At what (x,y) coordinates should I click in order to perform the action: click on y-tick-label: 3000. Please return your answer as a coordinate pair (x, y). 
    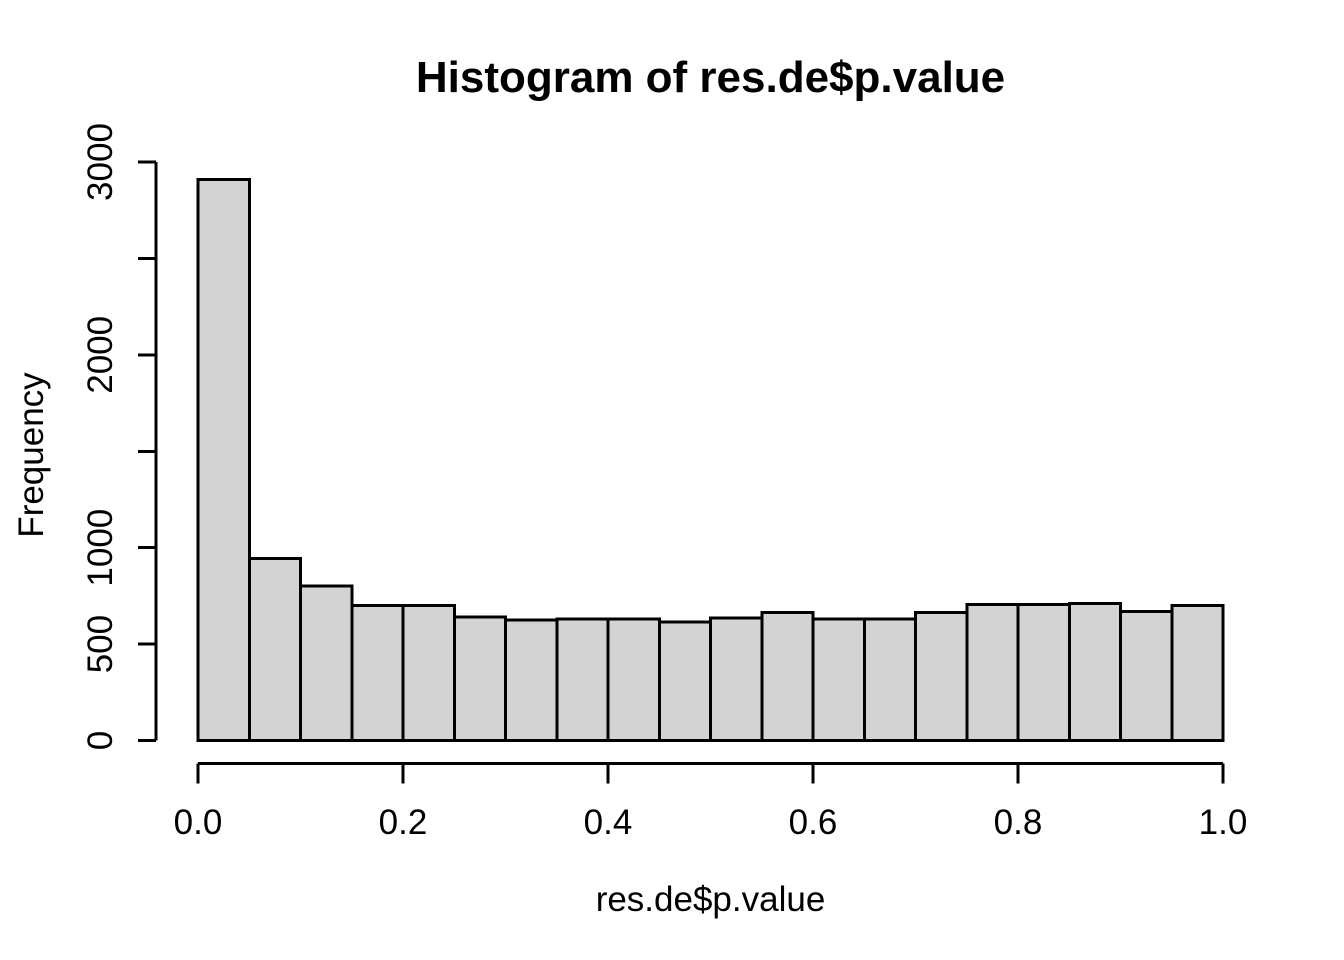
    Looking at the image, I should click on (100, 162).